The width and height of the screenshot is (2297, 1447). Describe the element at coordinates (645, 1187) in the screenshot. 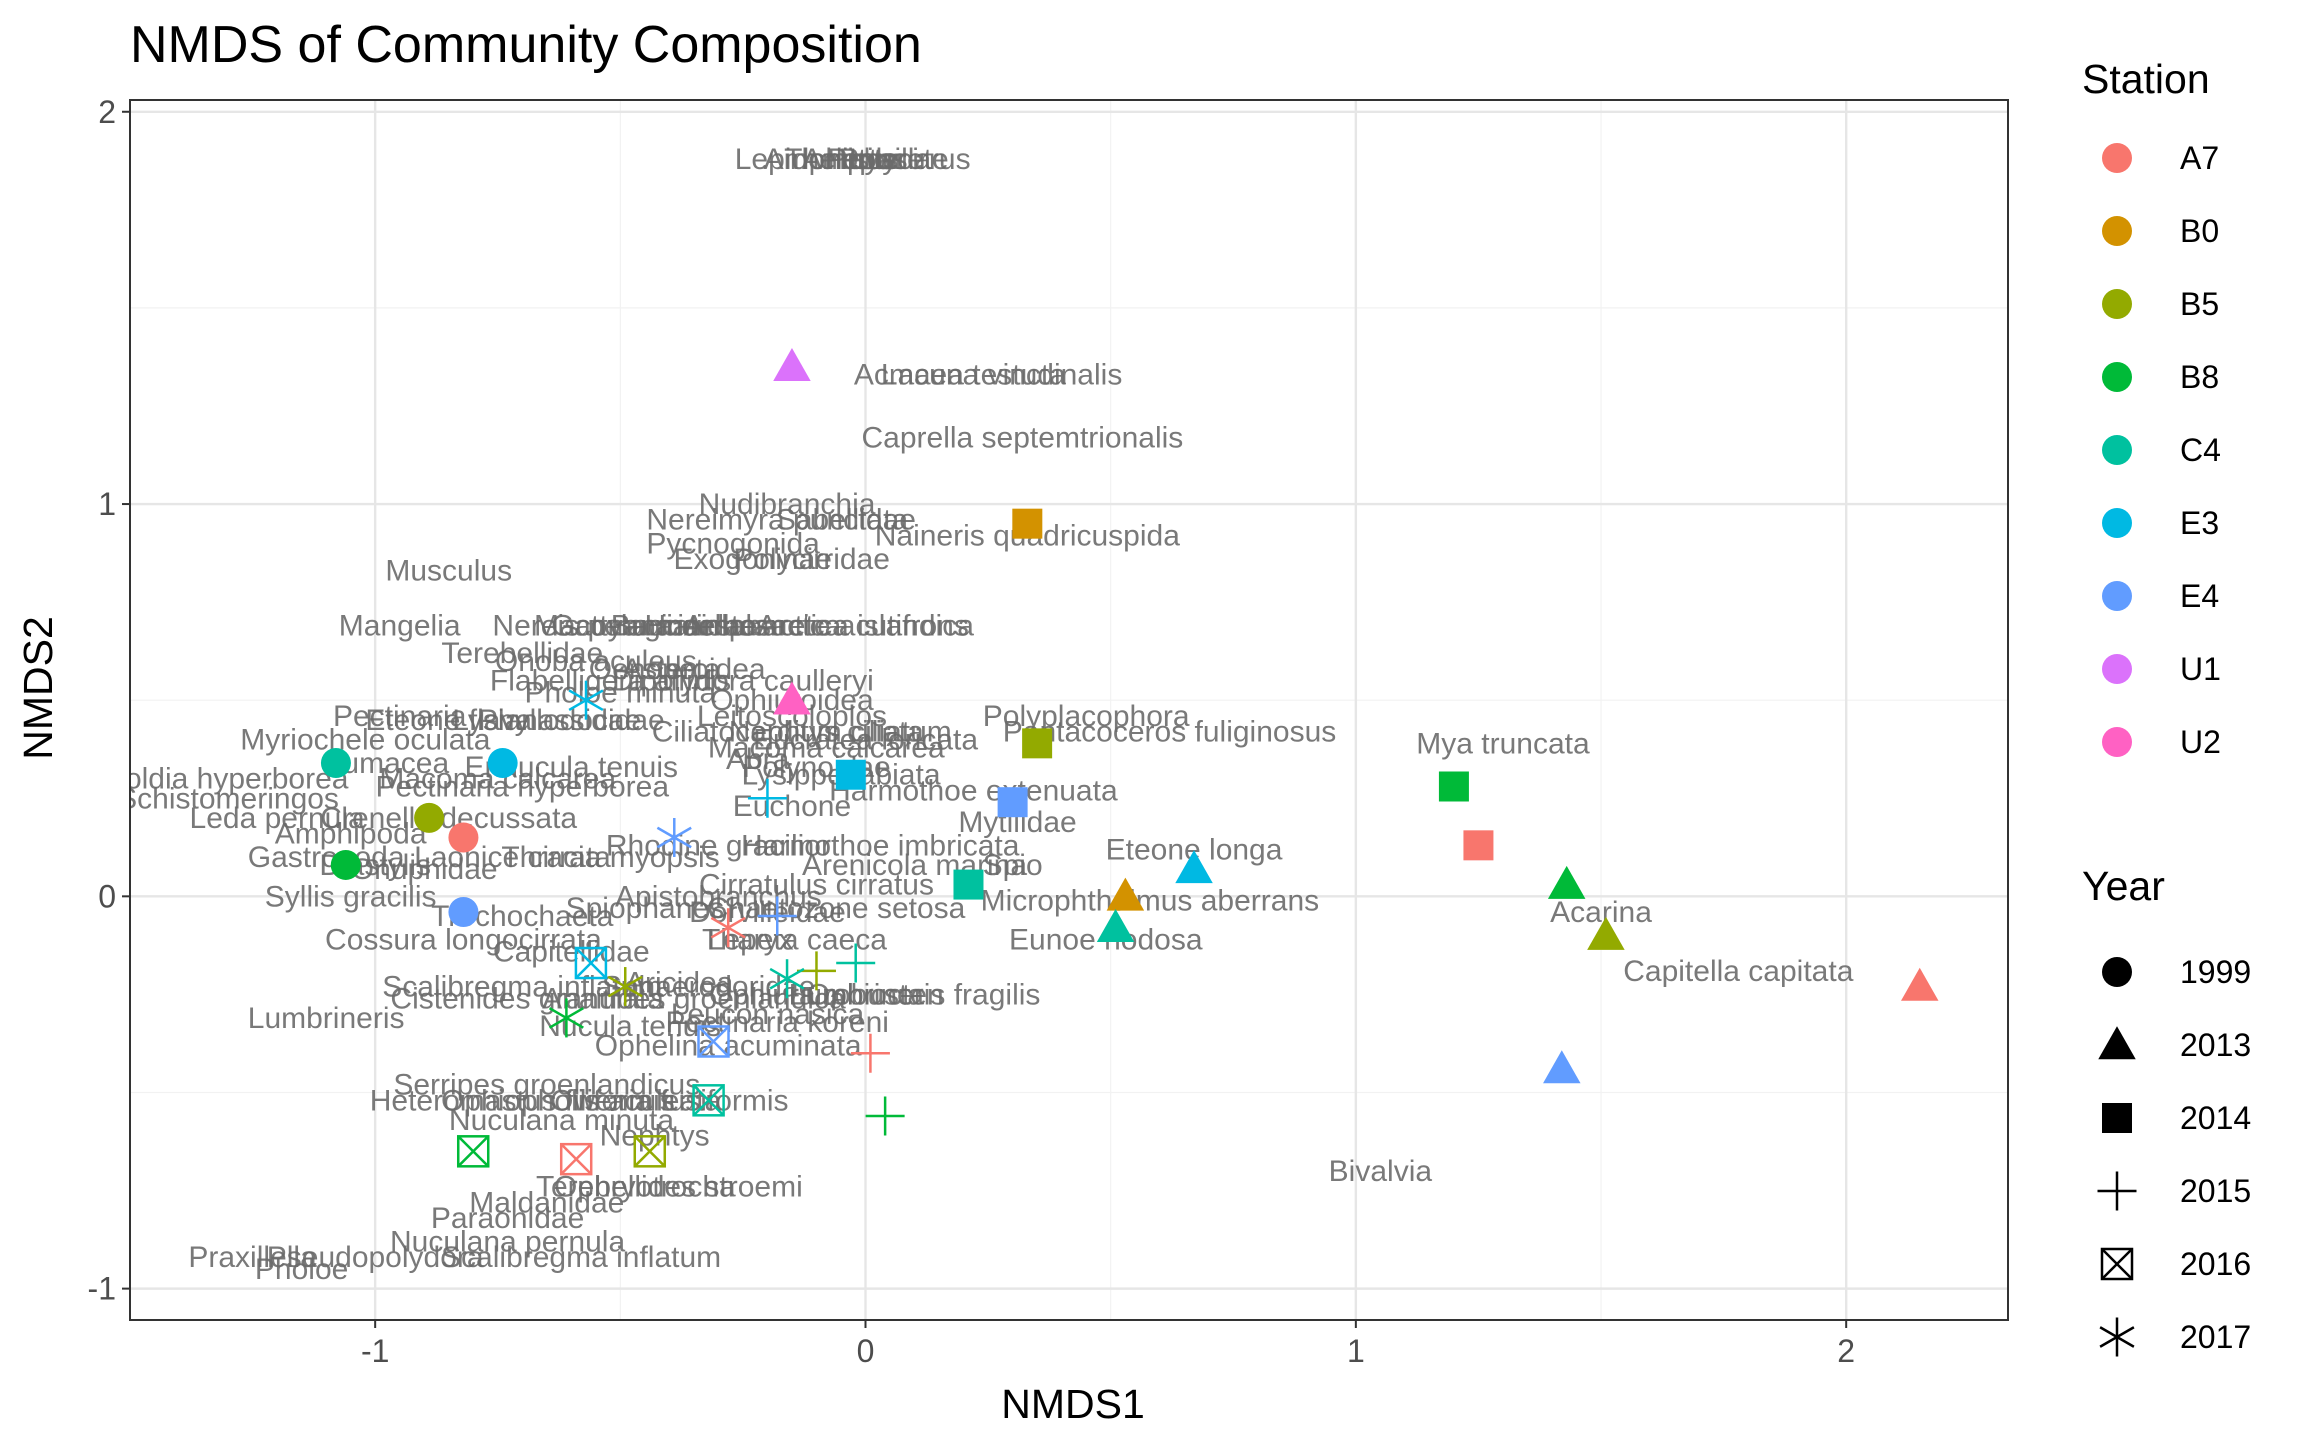

I see `species-label: Ophryotrocha` at that location.